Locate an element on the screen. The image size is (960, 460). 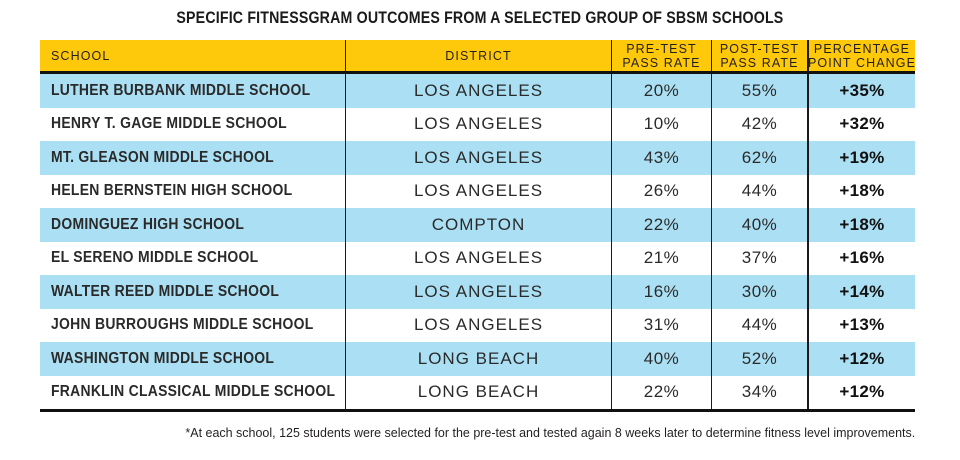
header-school-label: SCHOOL is located at coordinates (81, 55).